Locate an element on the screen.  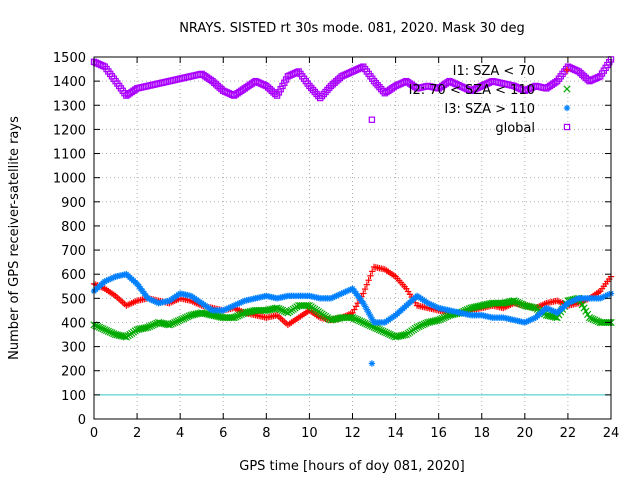
x-tick-label: 6 is located at coordinates (223, 433).